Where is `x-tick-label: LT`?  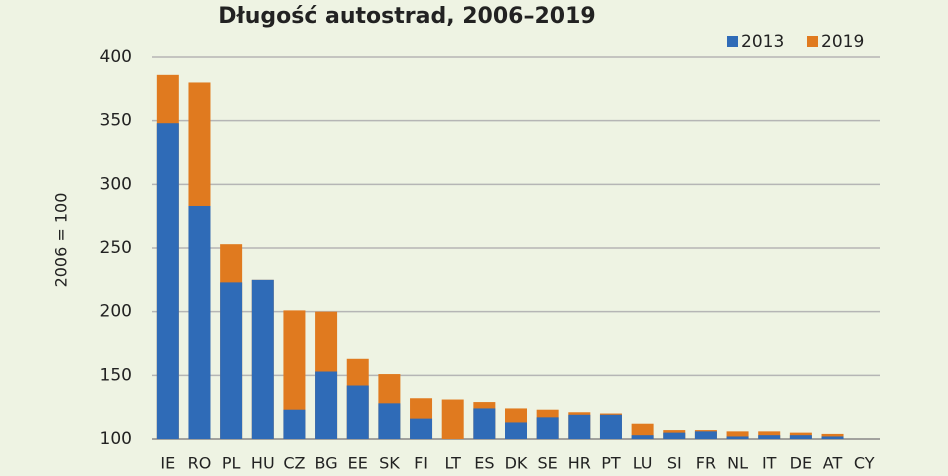
x-tick-label: LT is located at coordinates (452, 463).